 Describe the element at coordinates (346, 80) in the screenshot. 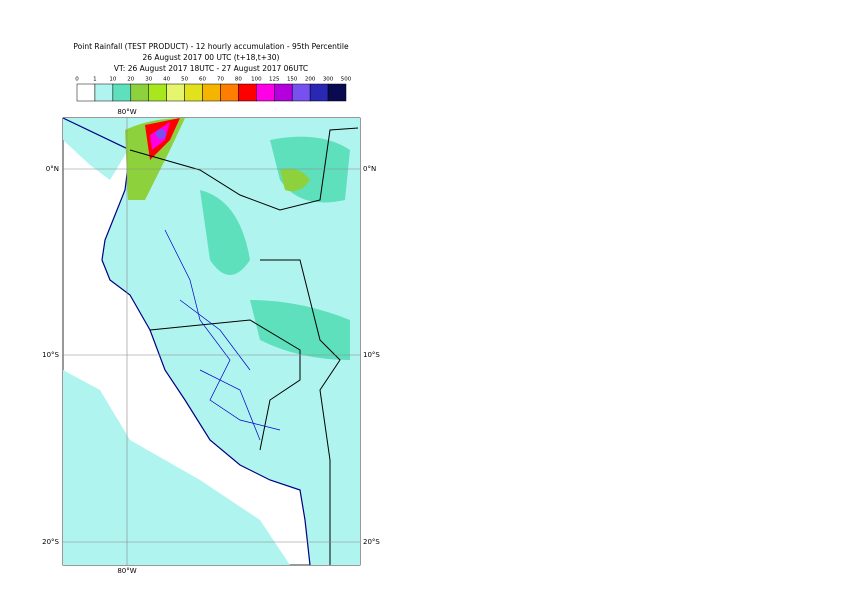

I see `legend-label: 500` at that location.